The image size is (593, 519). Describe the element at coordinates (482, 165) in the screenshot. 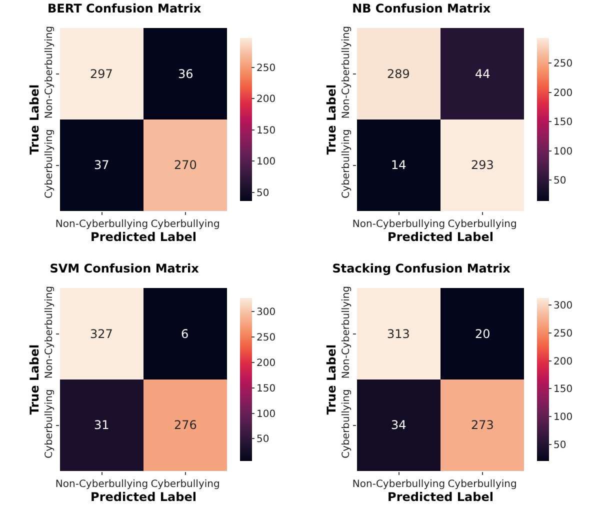

I see `data-label: 293` at that location.